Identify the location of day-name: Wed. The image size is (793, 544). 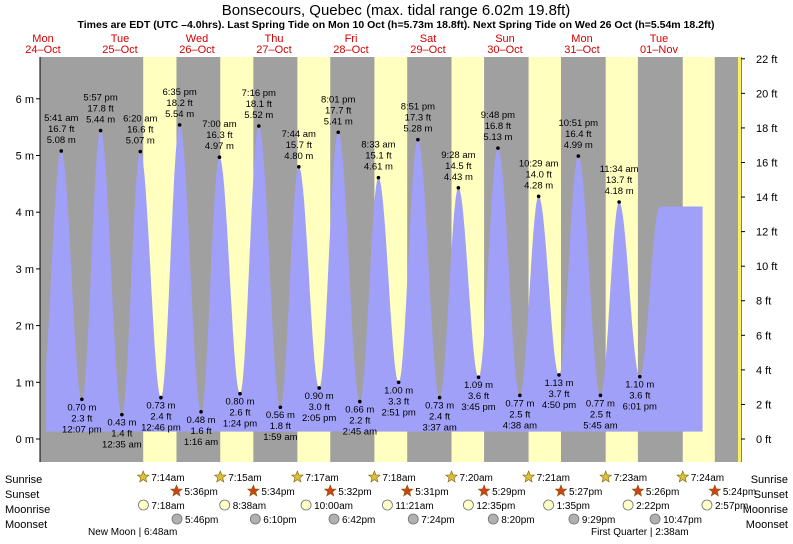
(197, 39).